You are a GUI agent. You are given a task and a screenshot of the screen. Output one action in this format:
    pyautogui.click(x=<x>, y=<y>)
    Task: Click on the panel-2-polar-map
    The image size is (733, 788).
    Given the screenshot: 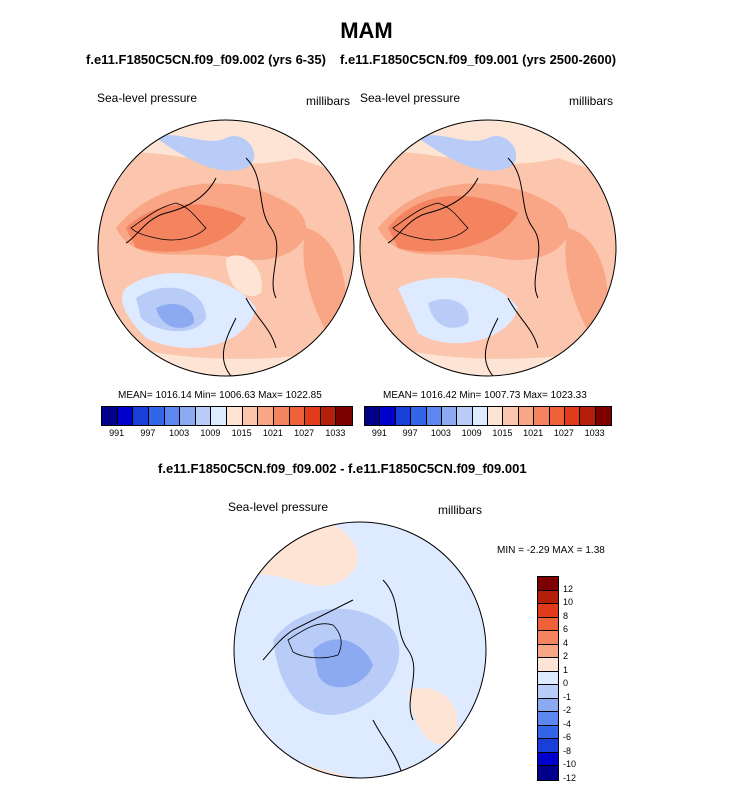 What is the action you would take?
    pyautogui.click(x=488, y=248)
    